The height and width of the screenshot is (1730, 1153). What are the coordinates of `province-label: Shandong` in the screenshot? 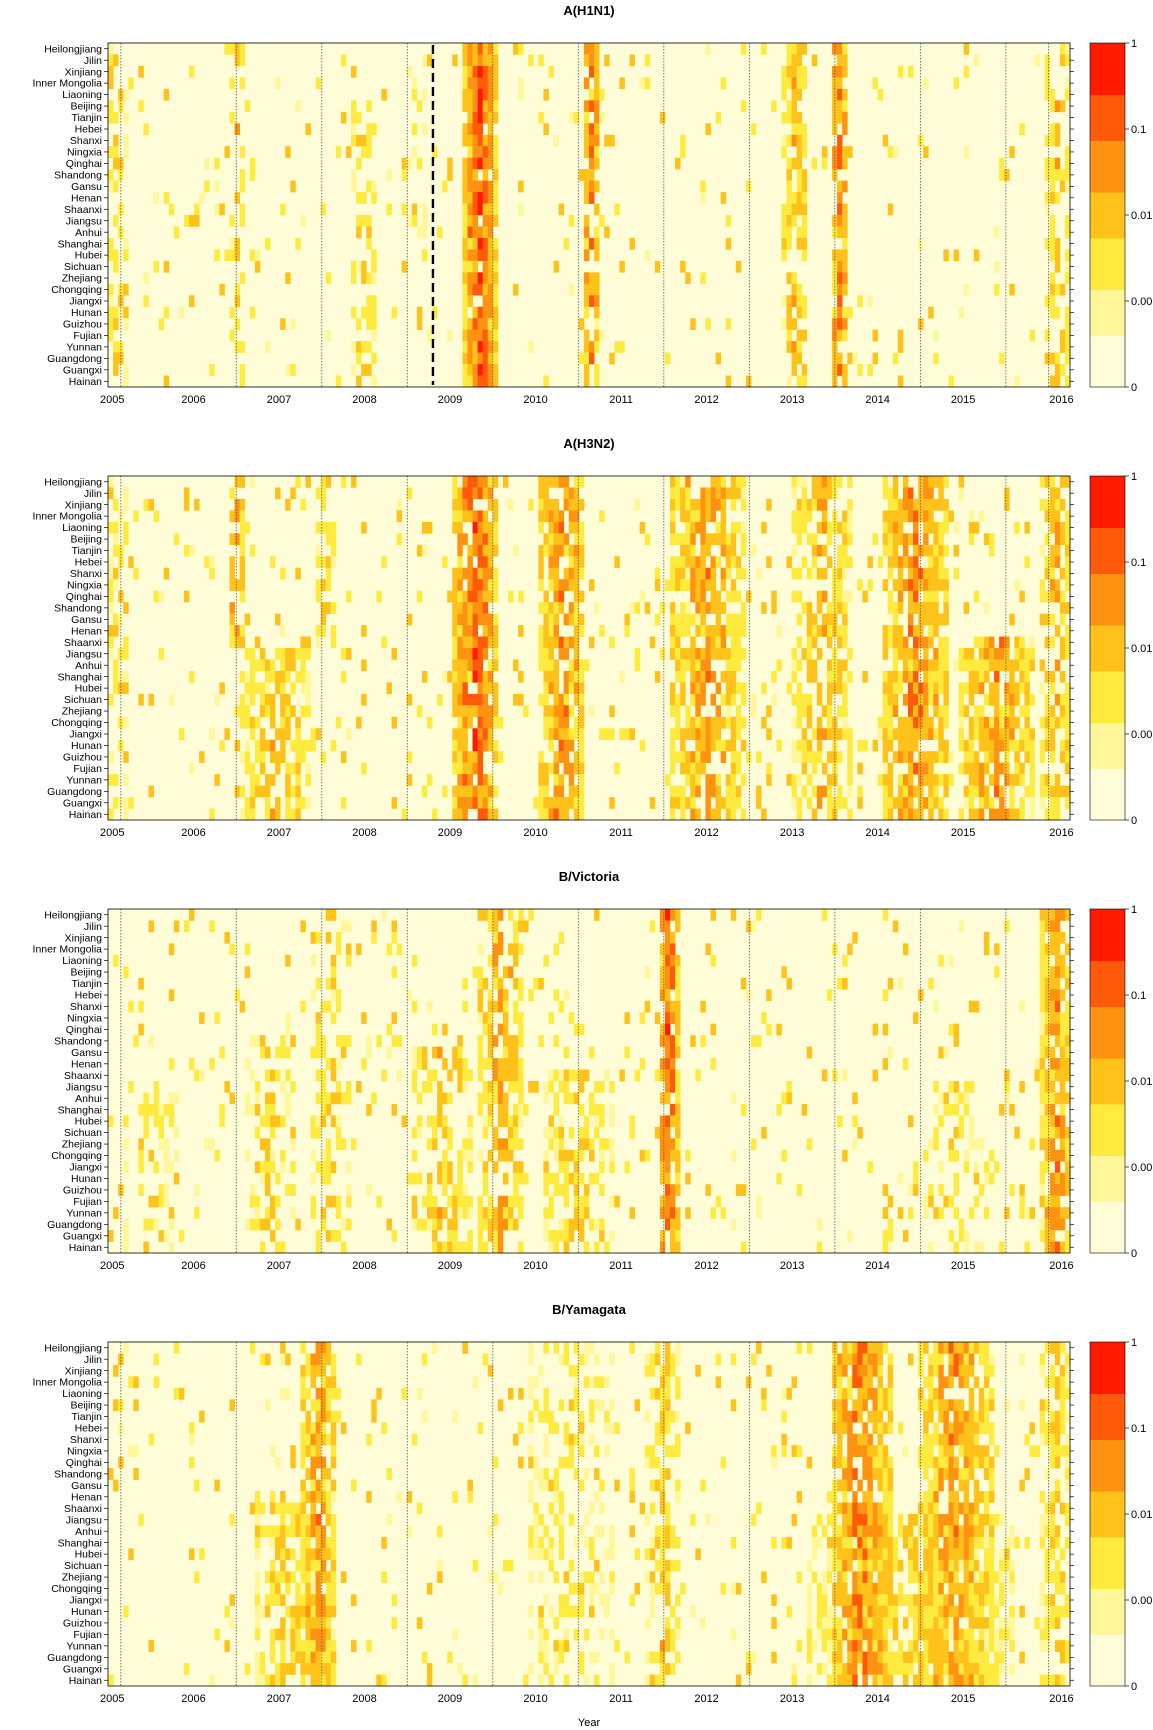 It's located at (78, 1041).